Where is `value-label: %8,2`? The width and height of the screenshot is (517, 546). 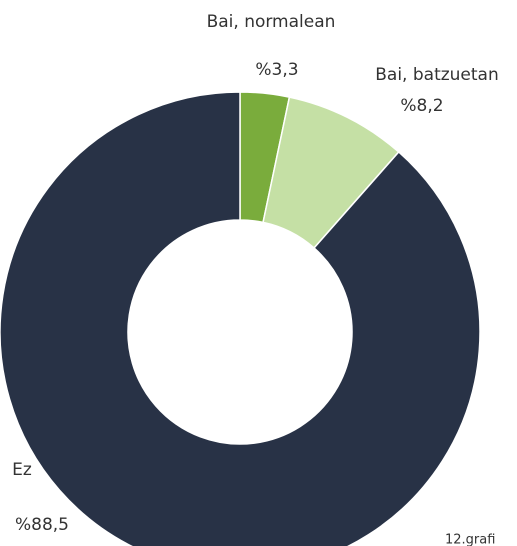 value-label: %8,2 is located at coordinates (421, 106).